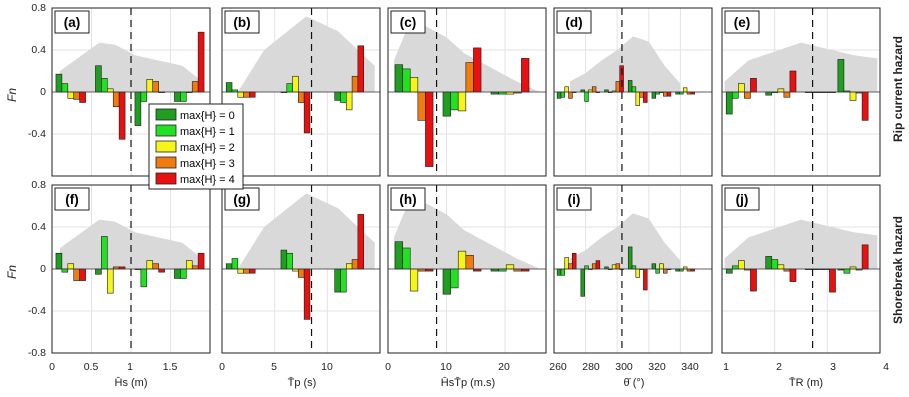 The image size is (909, 397). I want to click on bar-i-bin4-h0, so click(654, 266).